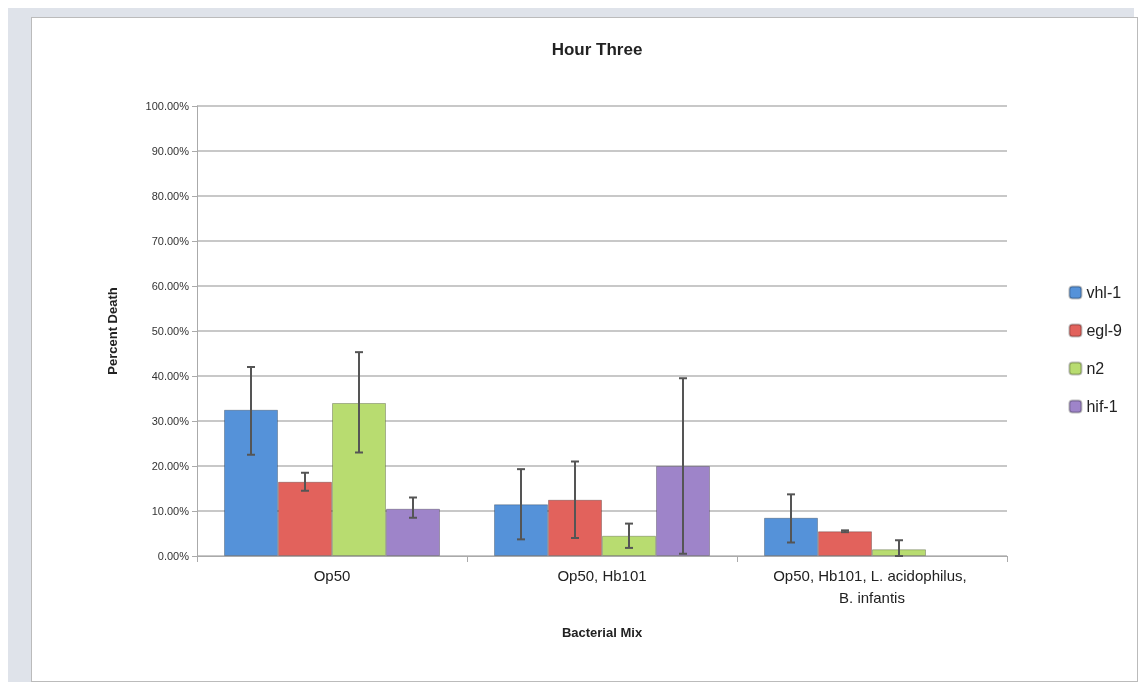 The height and width of the screenshot is (690, 1142). What do you see at coordinates (170, 421) in the screenshot?
I see `y-tick-label: 30.00%` at bounding box center [170, 421].